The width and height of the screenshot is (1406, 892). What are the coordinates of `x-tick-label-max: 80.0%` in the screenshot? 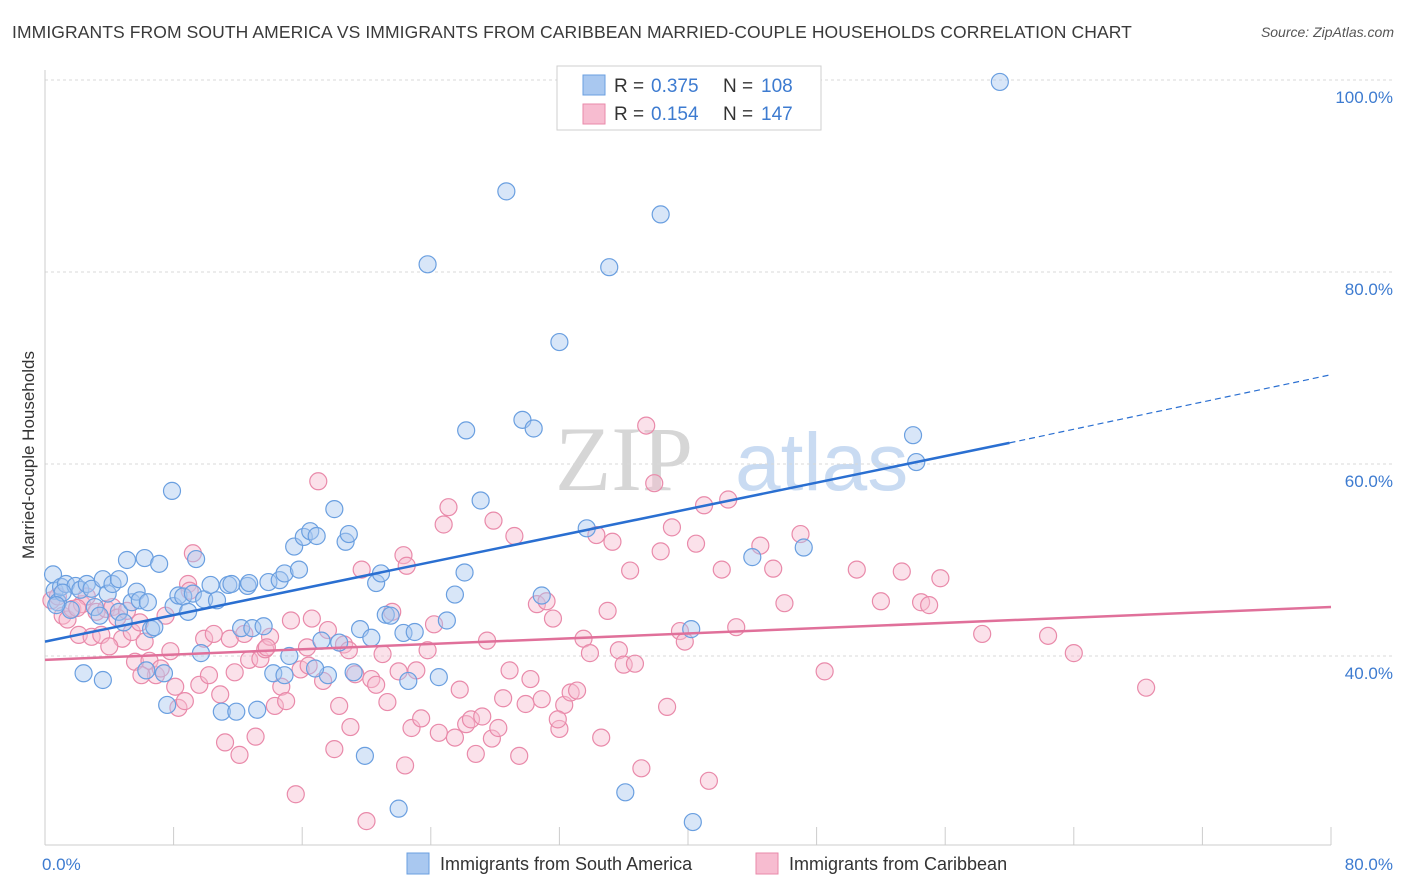 It's located at (1369, 864).